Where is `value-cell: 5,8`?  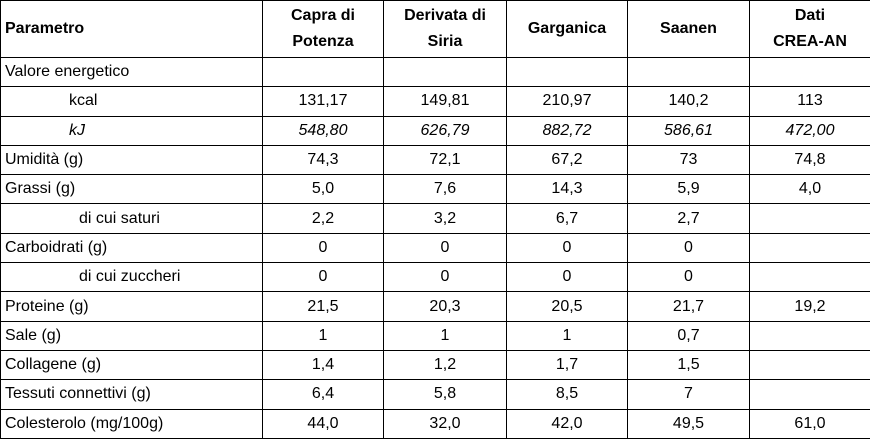
value-cell: 5,8 is located at coordinates (445, 394).